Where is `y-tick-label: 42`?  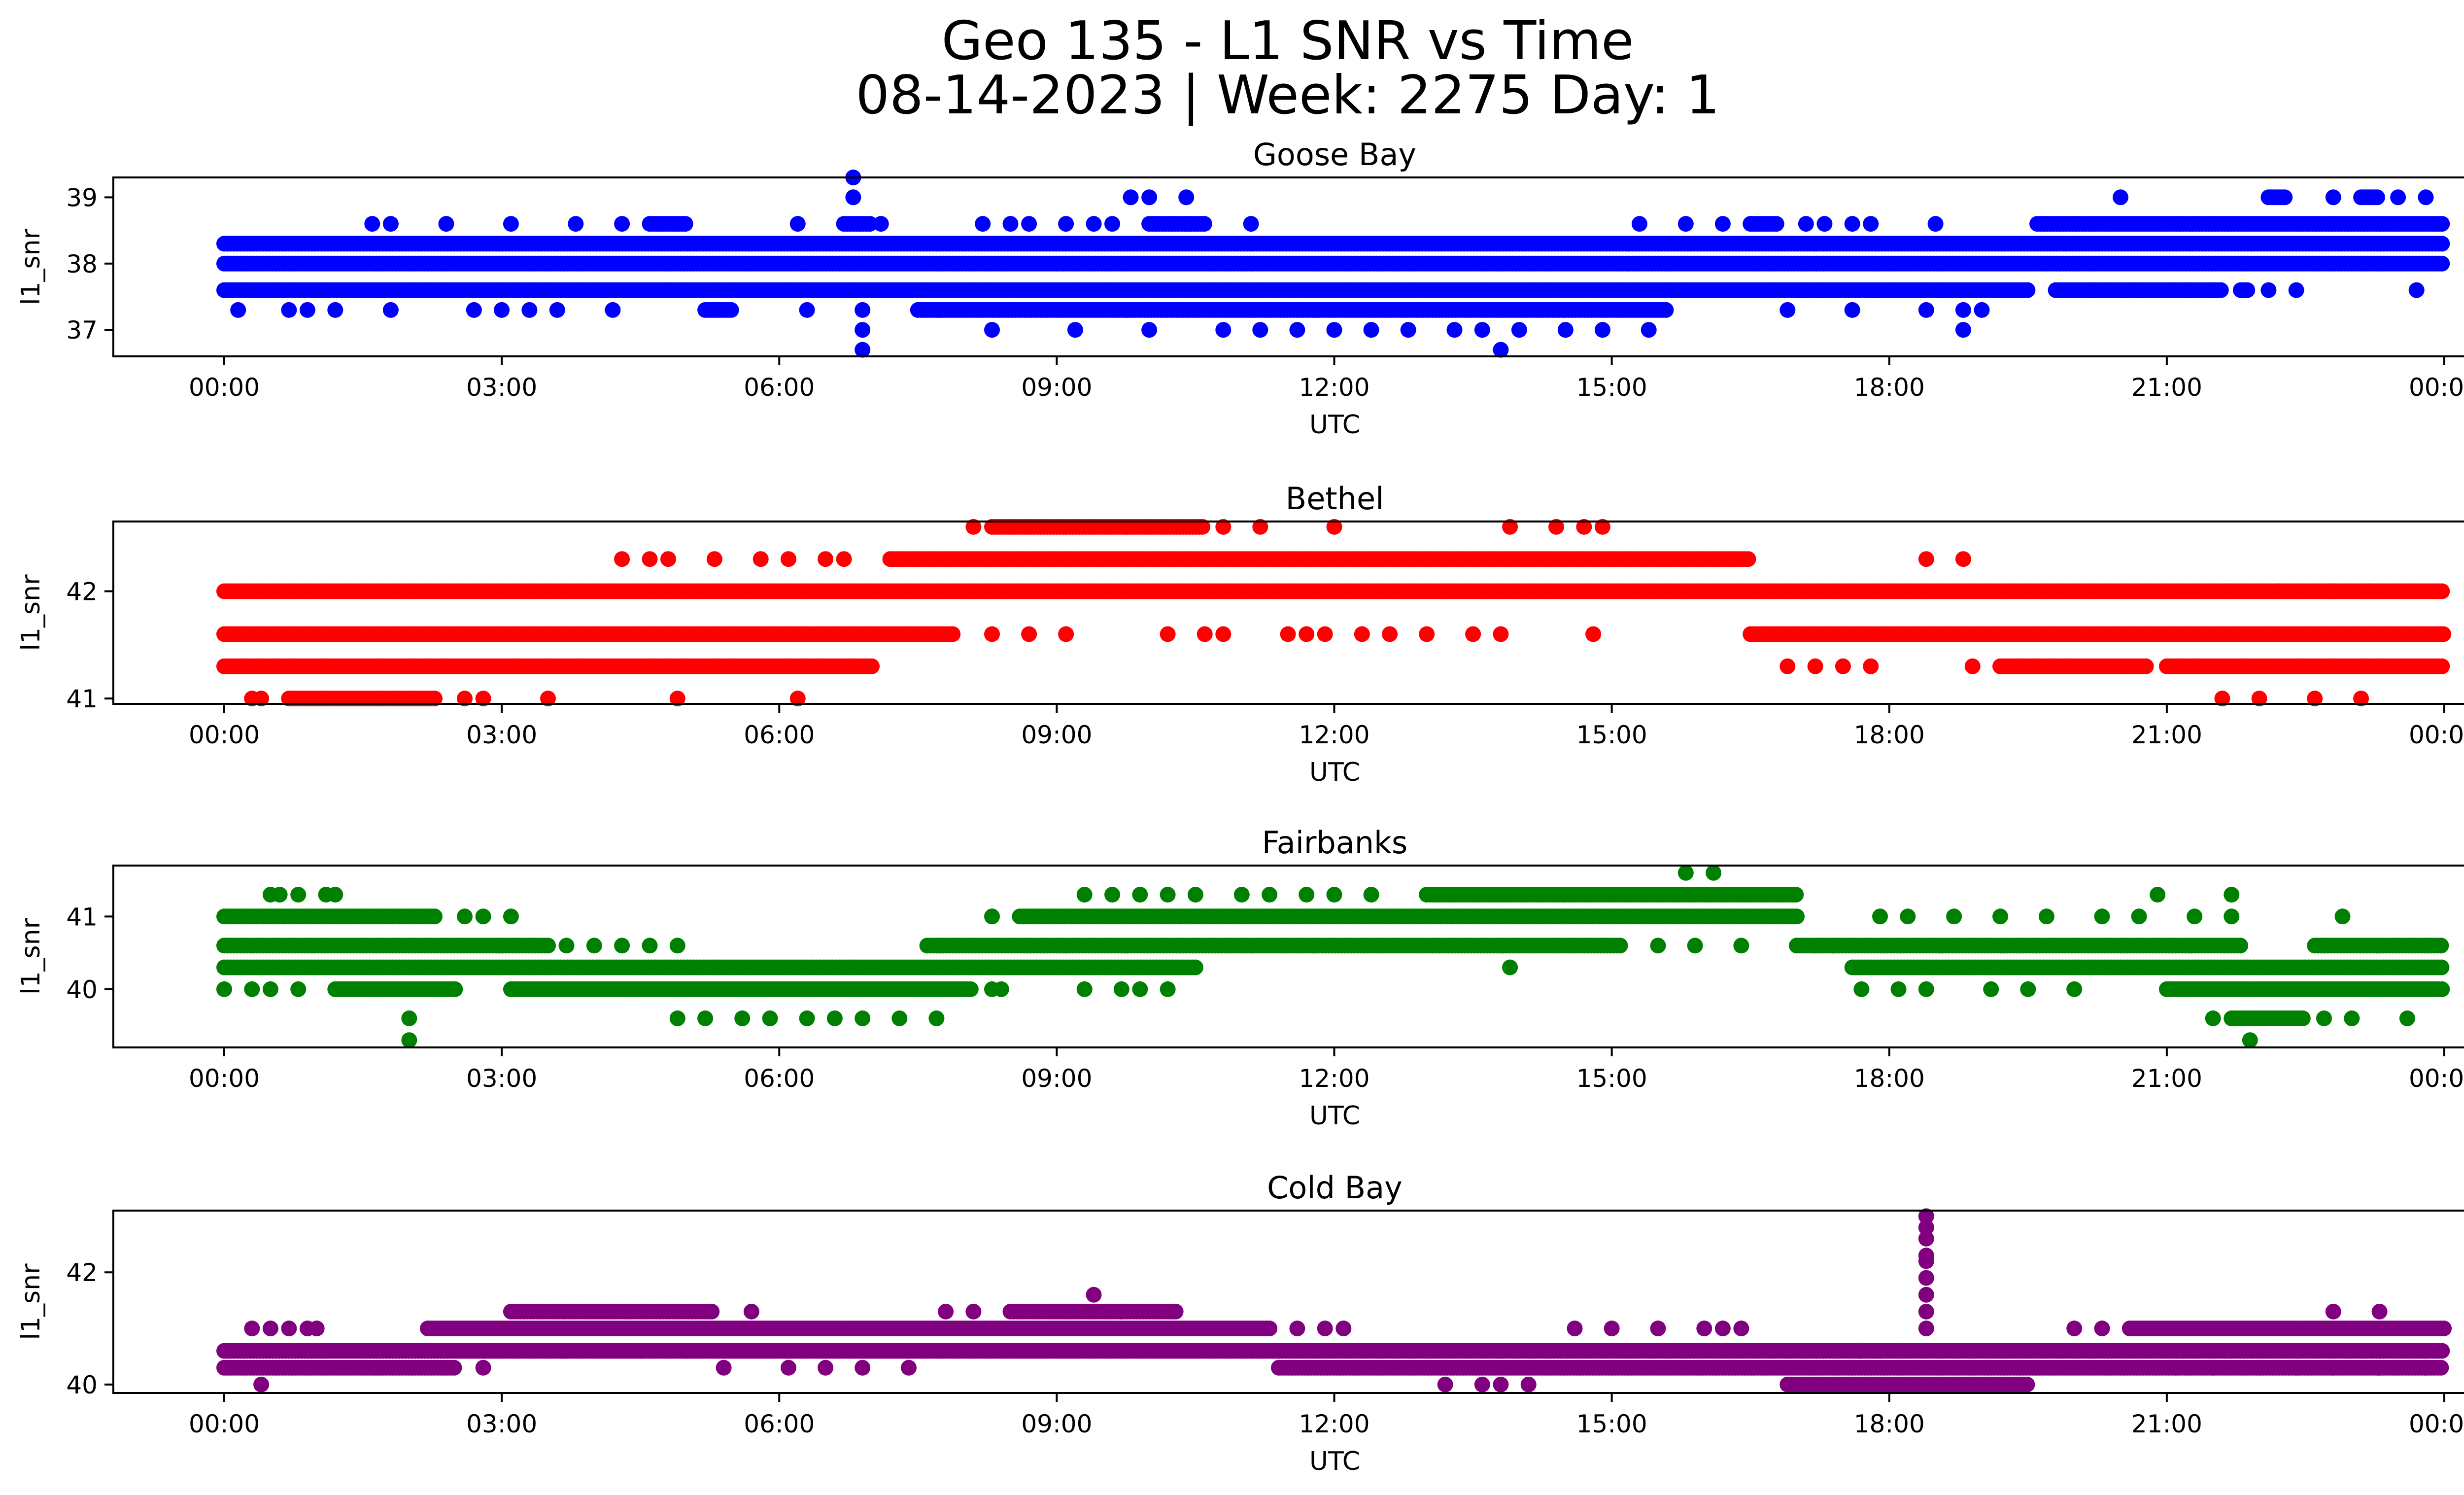
y-tick-label: 42 is located at coordinates (82, 591).